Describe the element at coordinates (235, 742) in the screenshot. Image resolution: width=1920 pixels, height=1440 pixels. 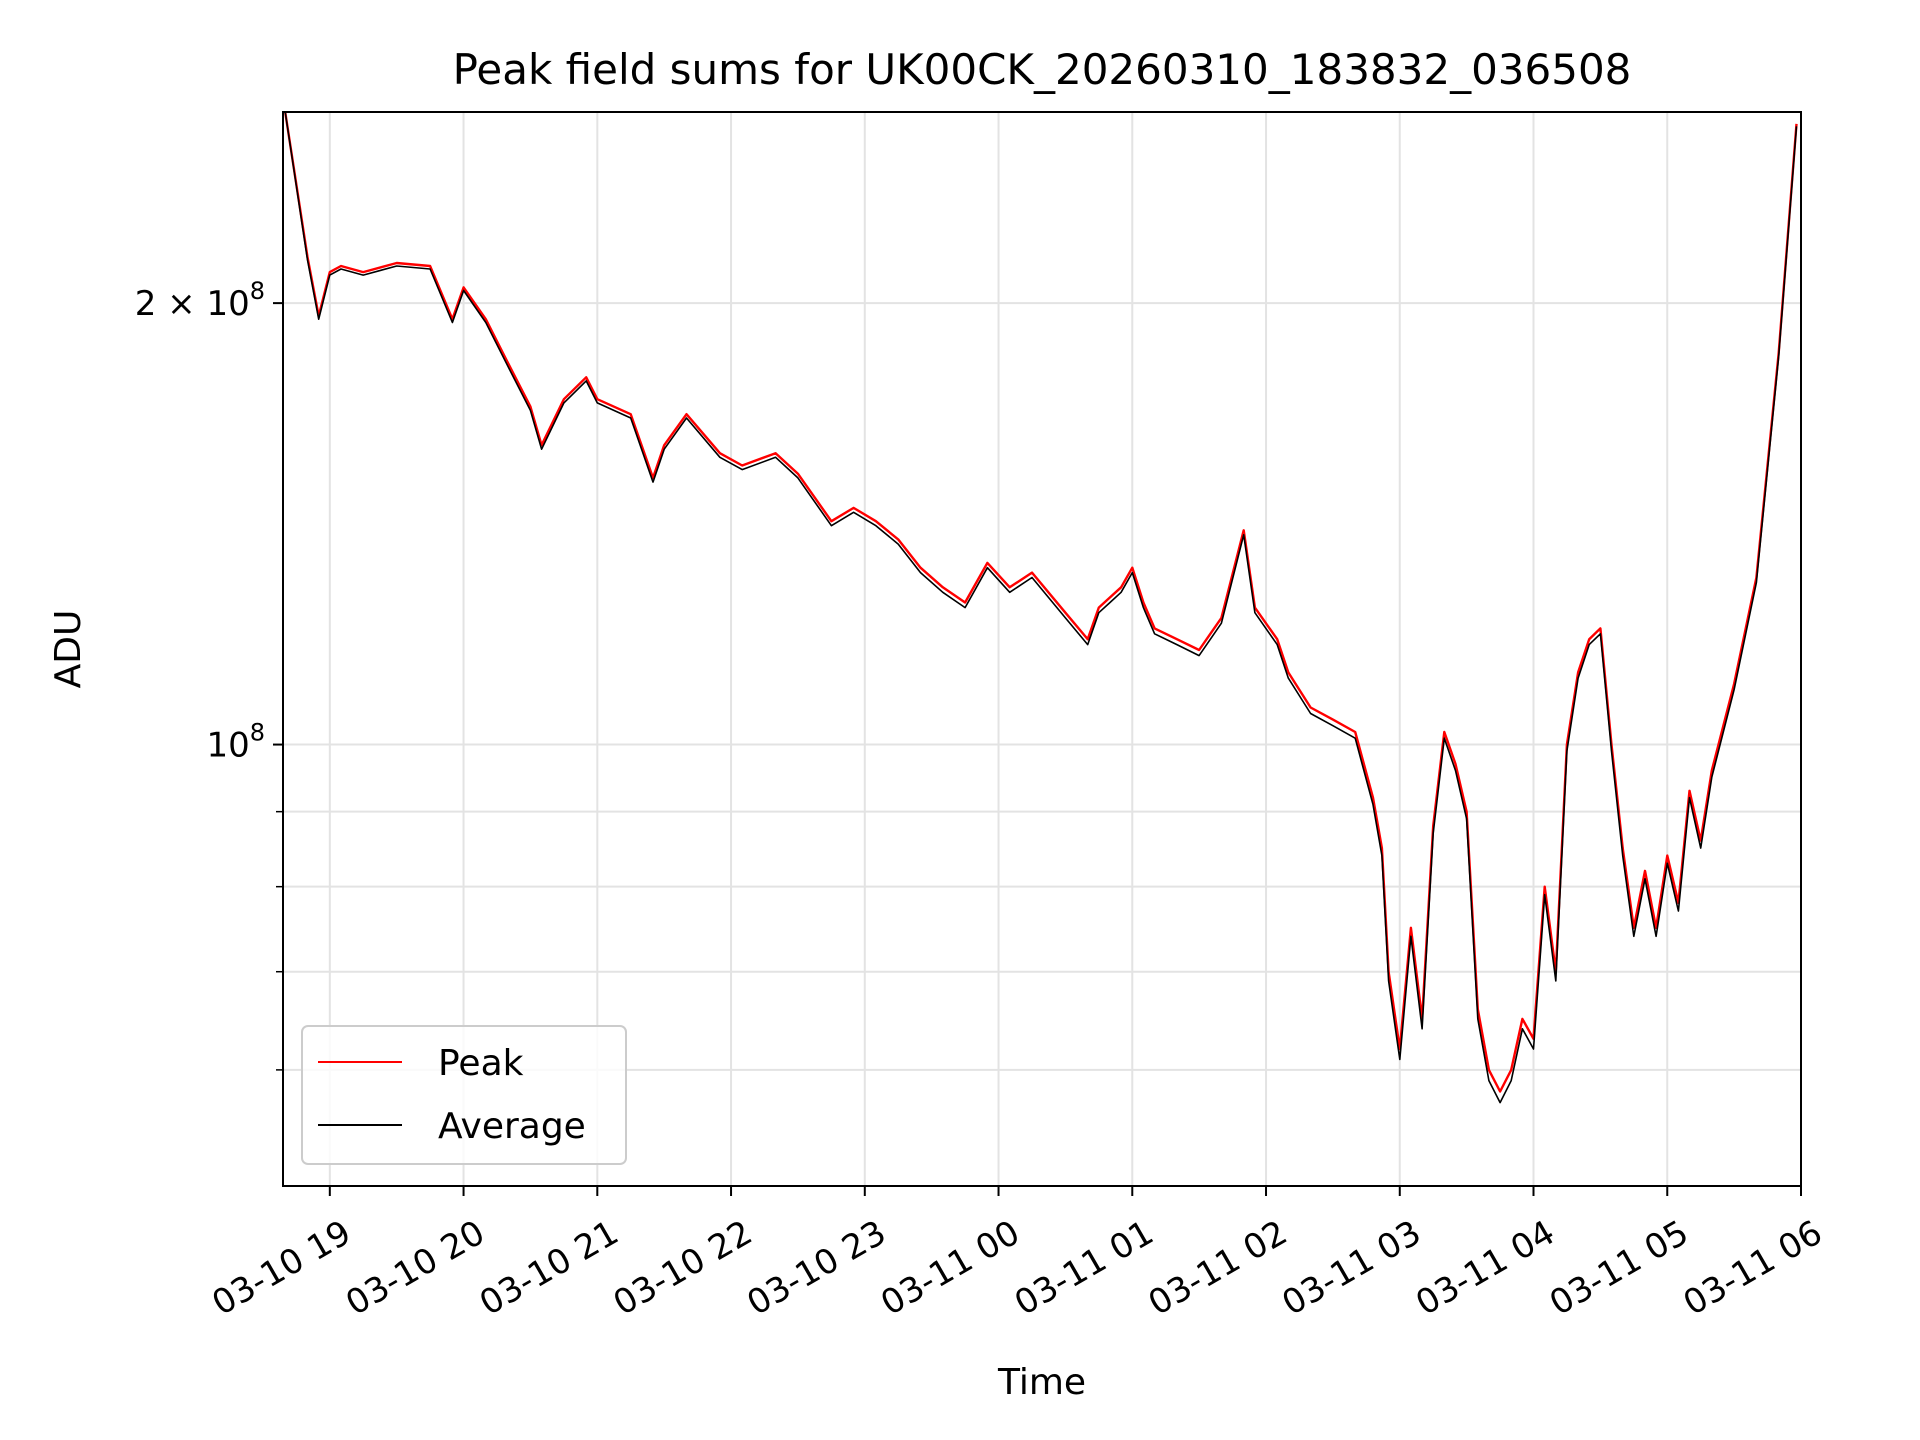
I see `y-tick-label: 108` at that location.